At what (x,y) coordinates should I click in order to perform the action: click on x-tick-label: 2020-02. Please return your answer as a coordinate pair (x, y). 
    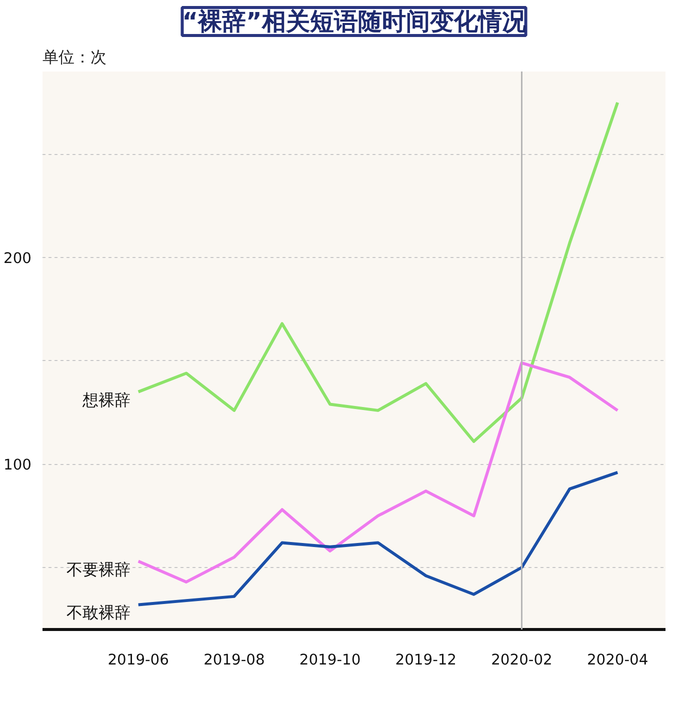
    Looking at the image, I should click on (521, 660).